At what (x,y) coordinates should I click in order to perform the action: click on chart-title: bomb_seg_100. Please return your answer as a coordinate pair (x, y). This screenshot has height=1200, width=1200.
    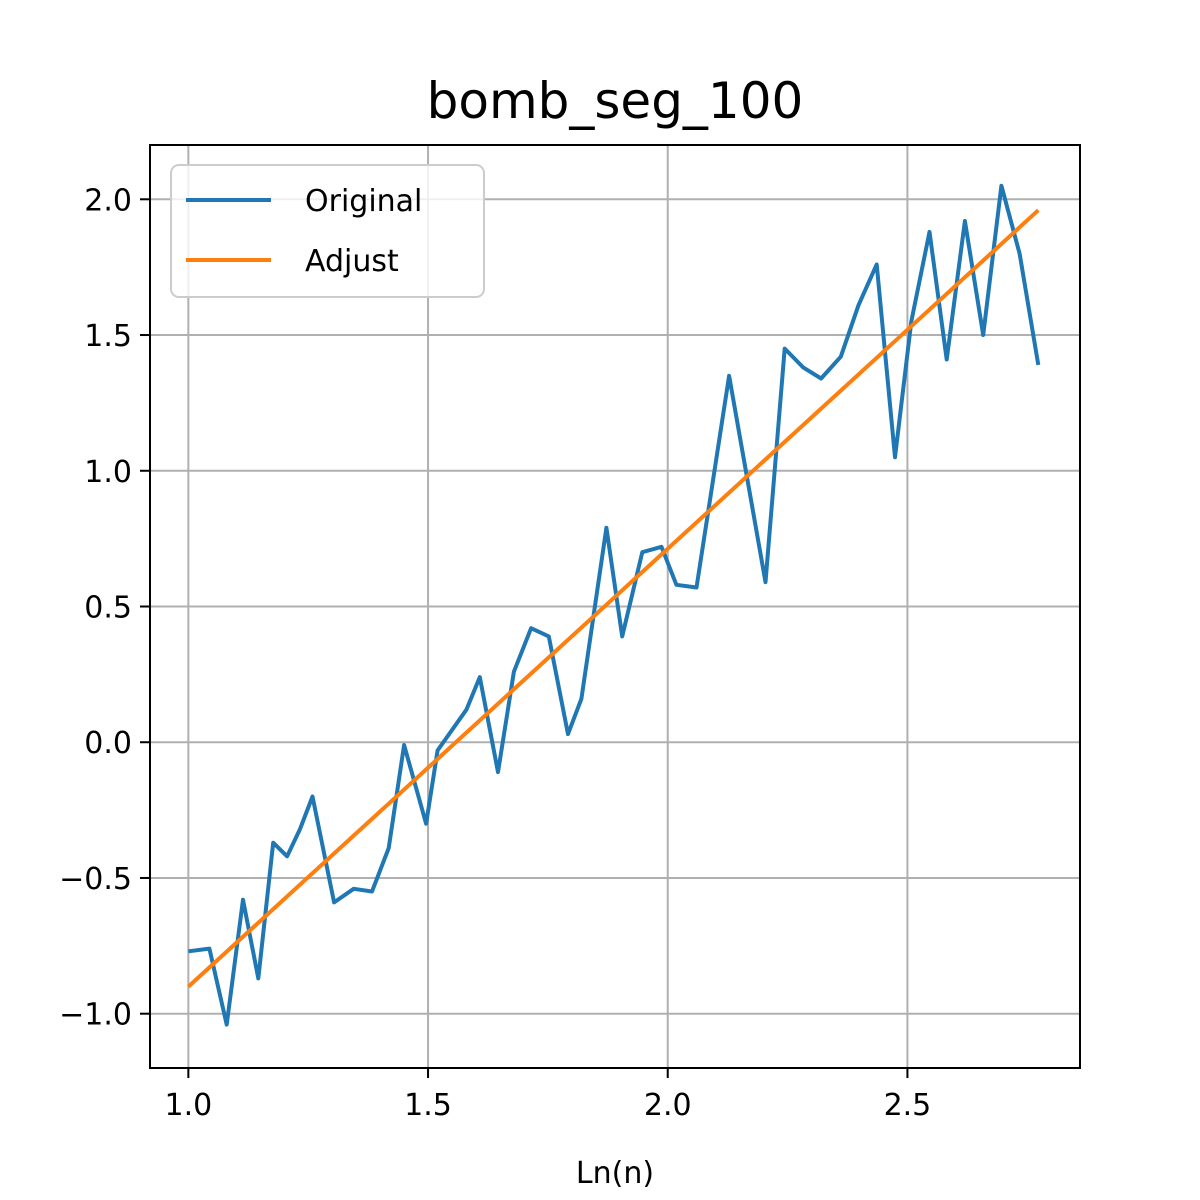
    Looking at the image, I should click on (615, 101).